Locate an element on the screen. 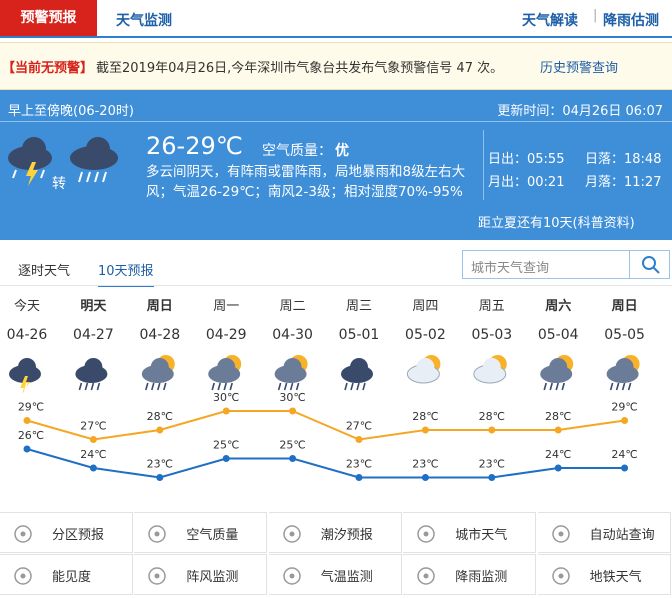 This screenshot has height=598, width=672. link-cell: 地铁天气 is located at coordinates (604, 574).